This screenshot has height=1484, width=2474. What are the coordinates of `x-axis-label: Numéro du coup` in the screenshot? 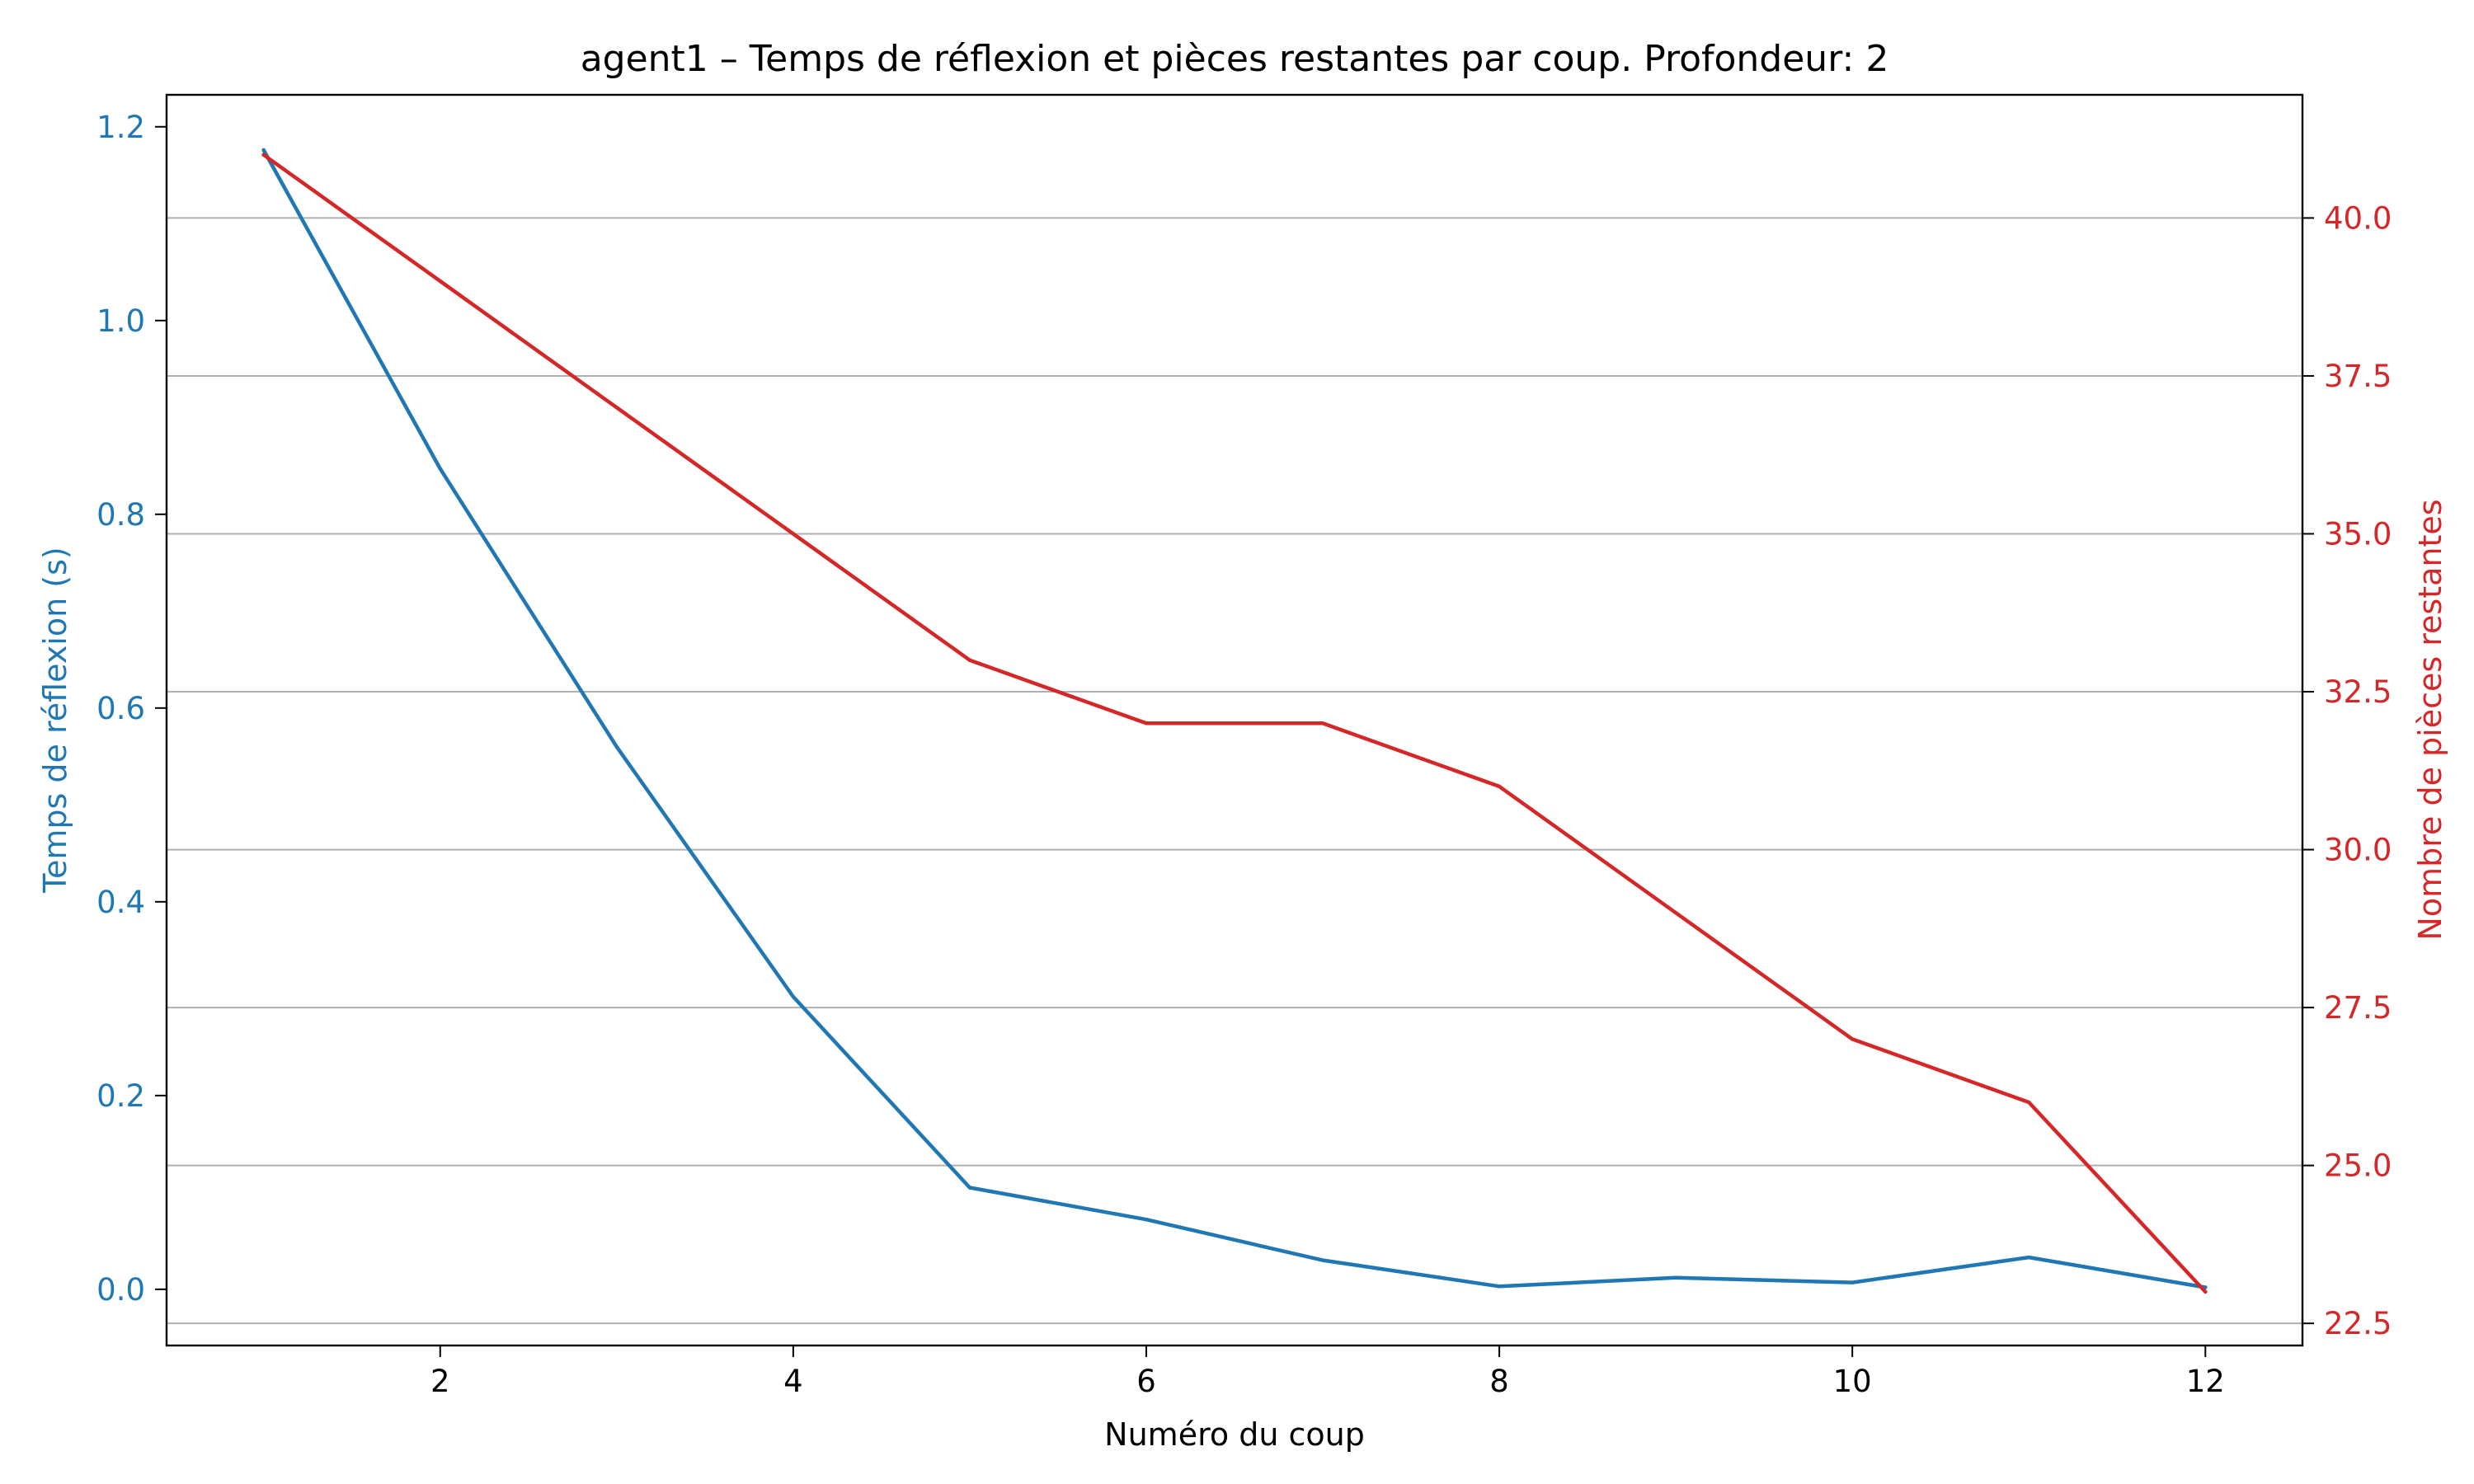 It's located at (1234, 1434).